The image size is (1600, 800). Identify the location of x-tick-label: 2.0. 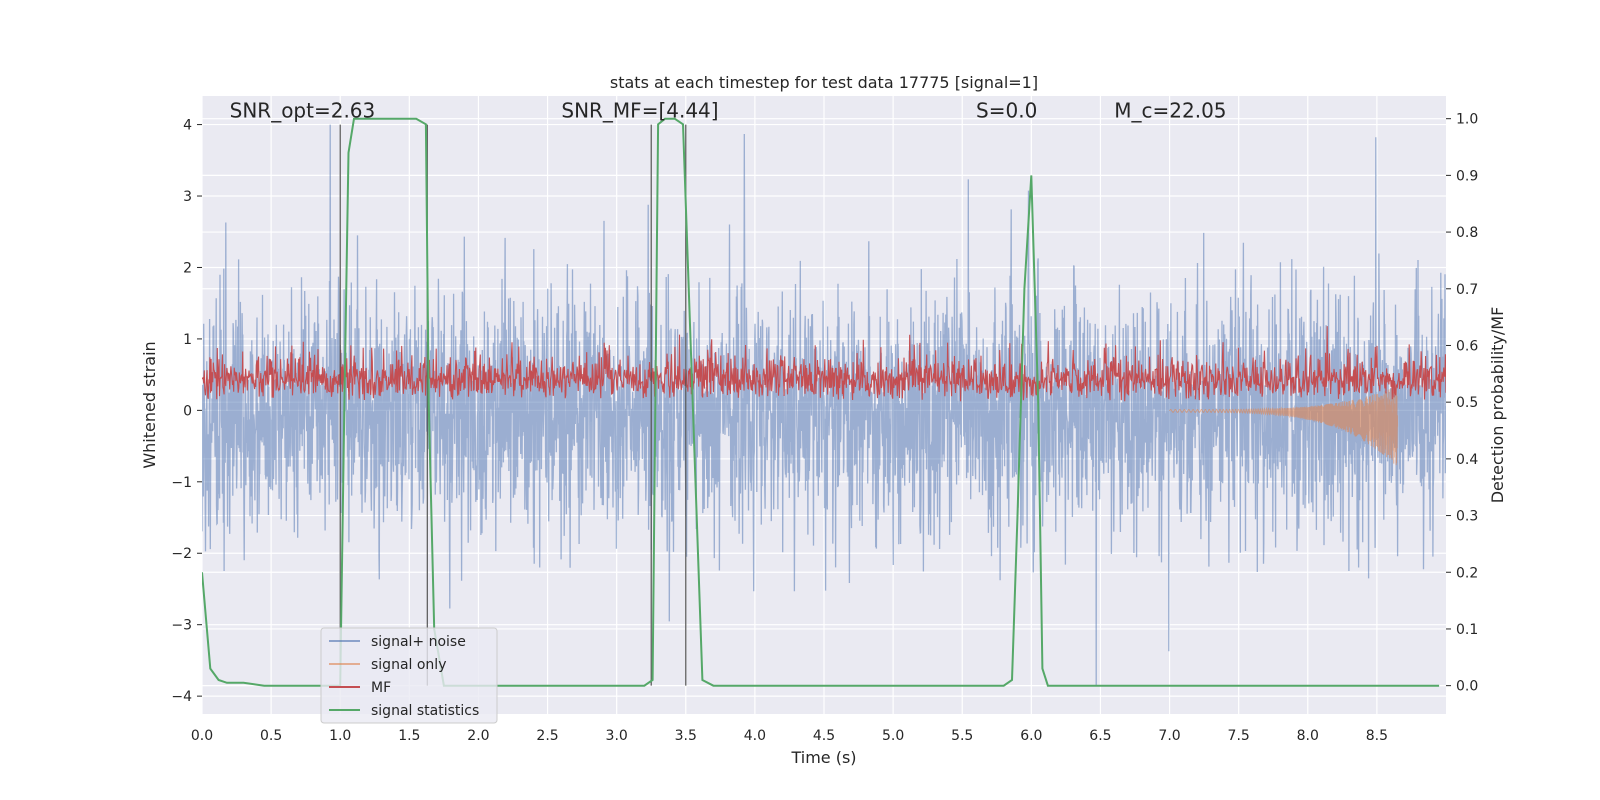
(478, 736).